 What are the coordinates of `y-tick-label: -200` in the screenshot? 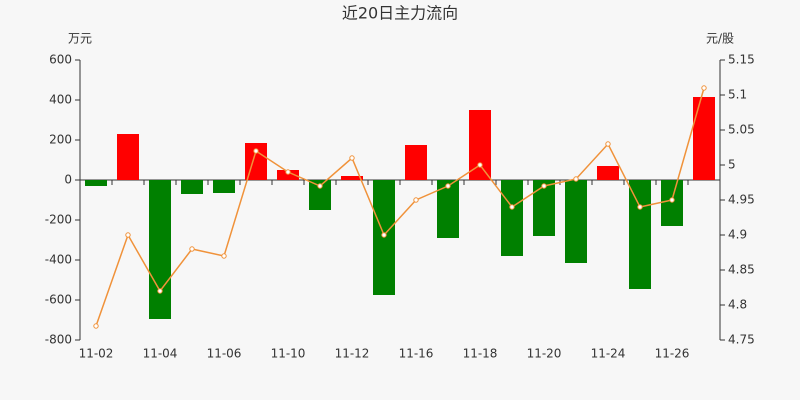 It's located at (58, 220).